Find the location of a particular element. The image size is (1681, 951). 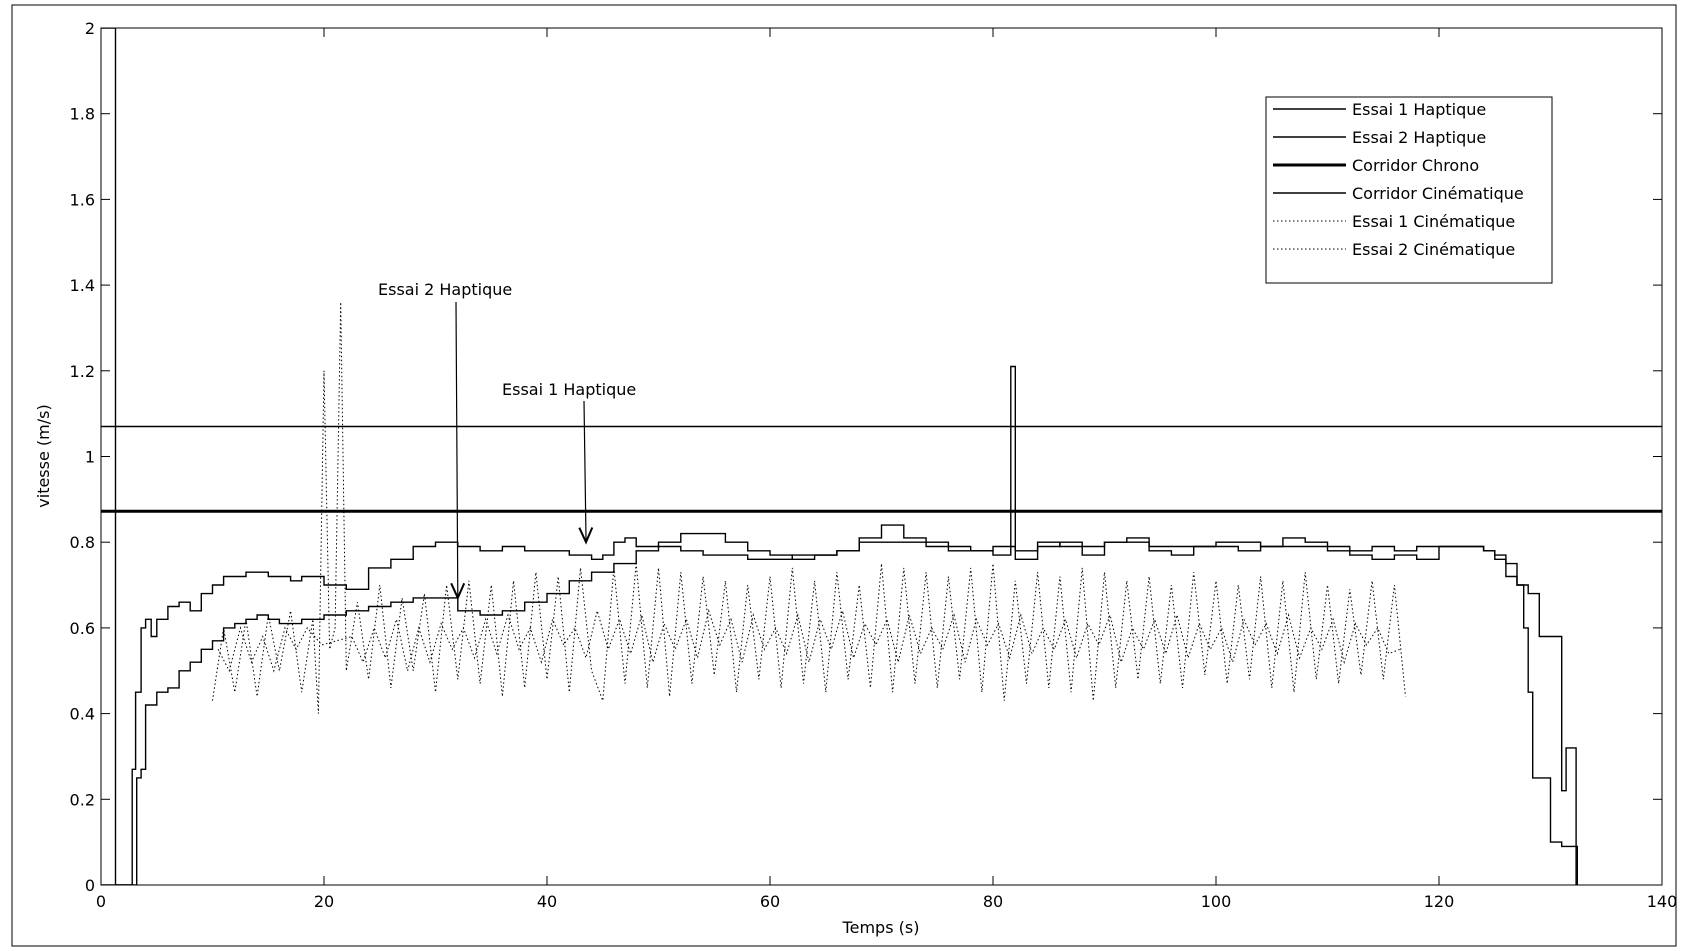

x-tick-label: 120 is located at coordinates (1439, 901).